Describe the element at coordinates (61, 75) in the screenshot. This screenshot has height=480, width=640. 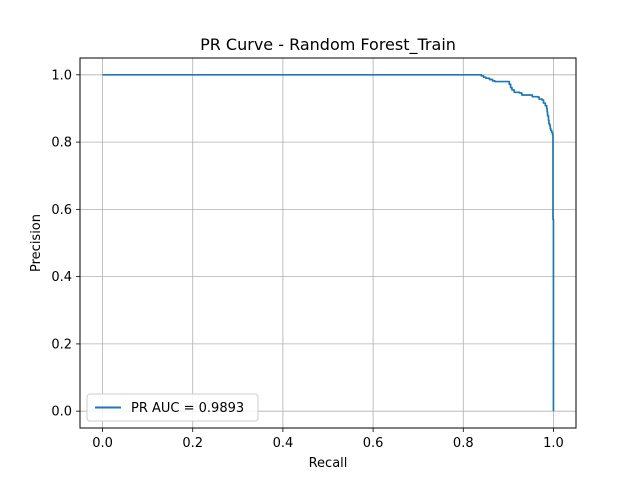
I see `y-tick-label: 1.0` at that location.